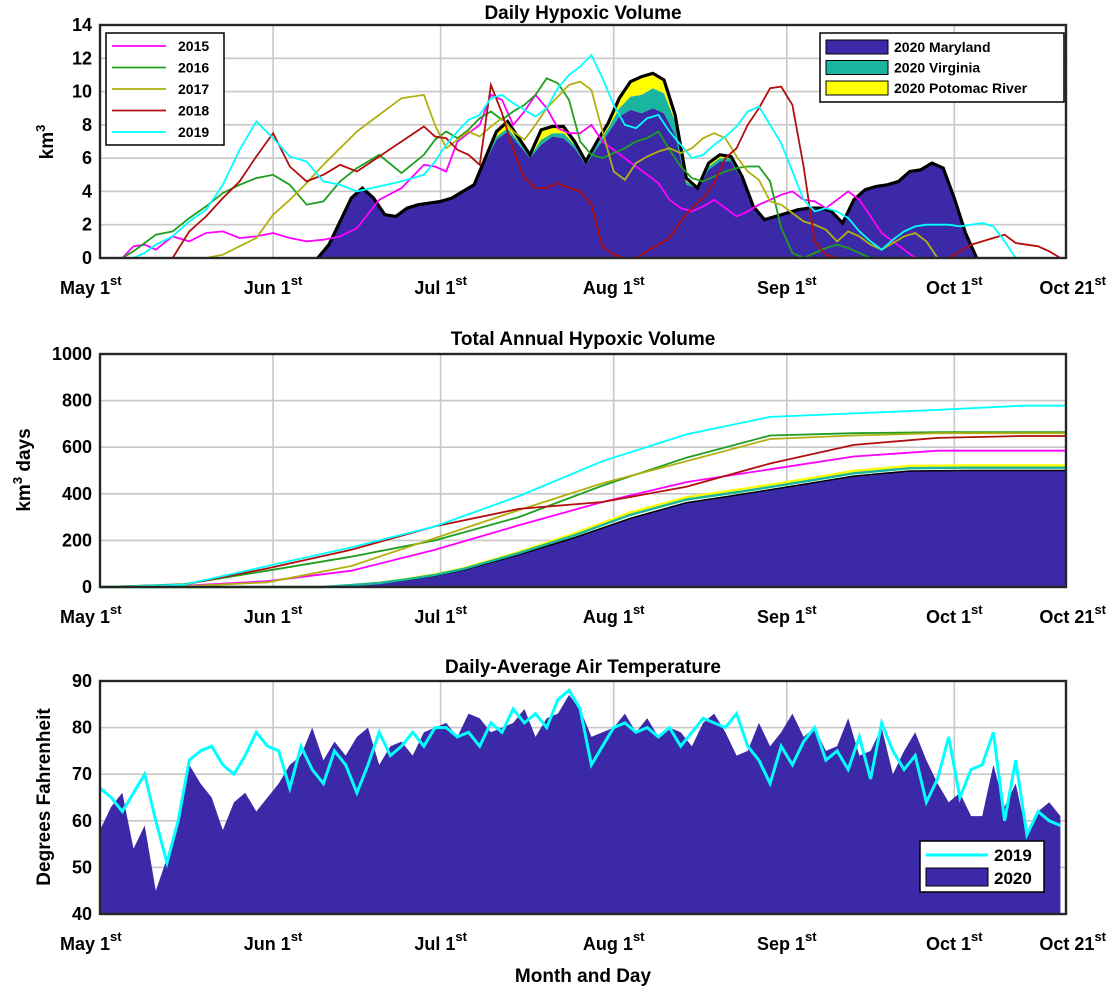 The image size is (1107, 988). I want to click on y-tick-label: 10, so click(82, 92).